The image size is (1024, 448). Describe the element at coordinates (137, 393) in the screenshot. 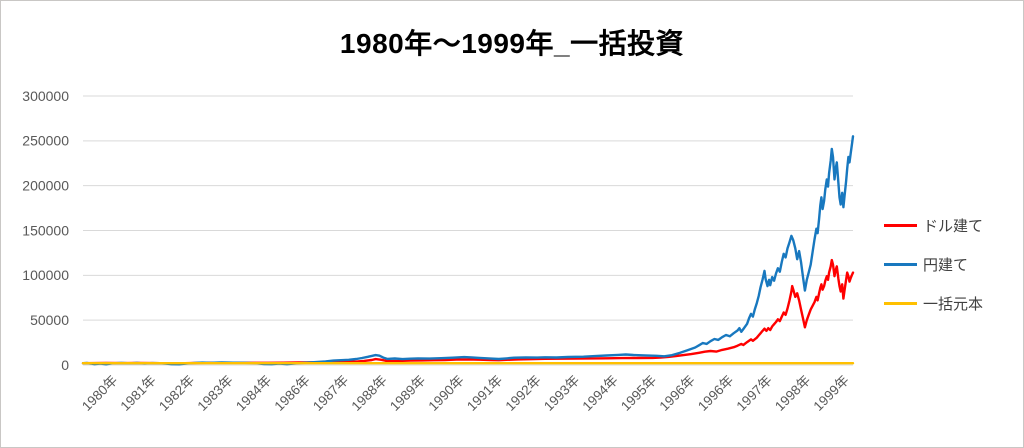

I see `x-axis-tick-label: 1981年` at that location.